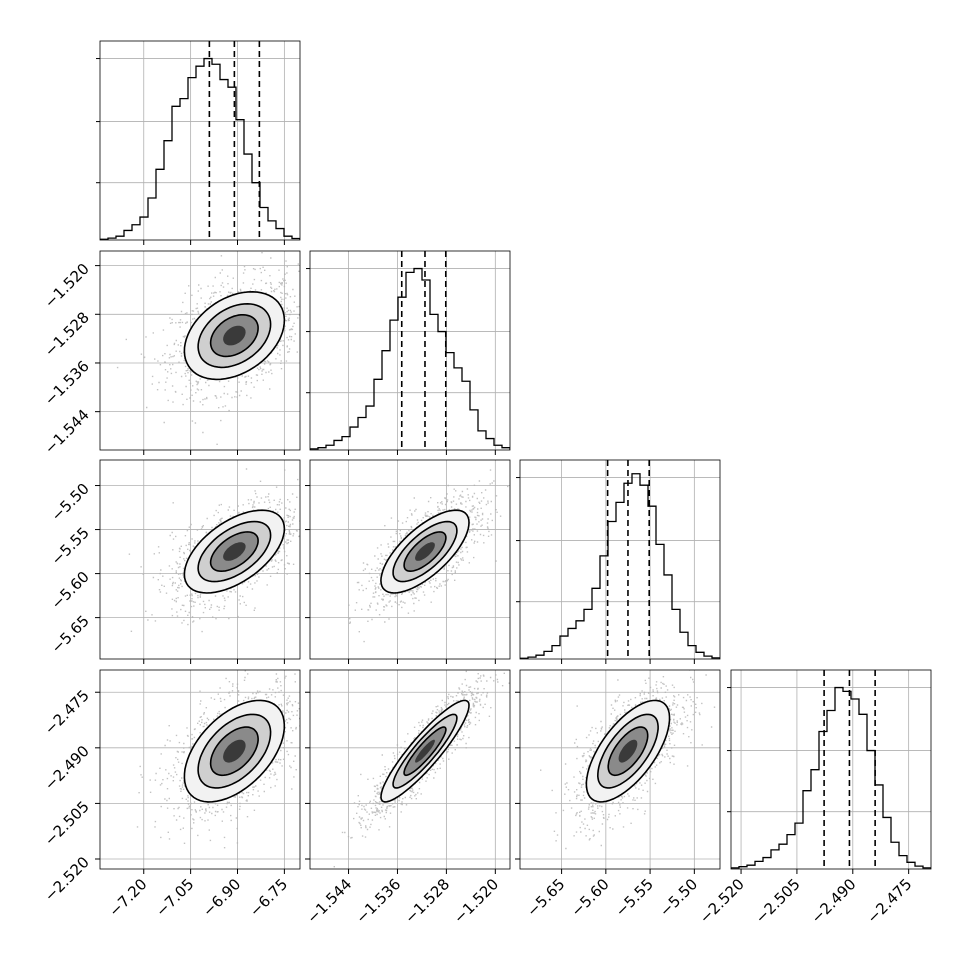 Image resolution: width=970 pixels, height=970 pixels. I want to click on y-tick-label: −2.505, so click(67, 824).